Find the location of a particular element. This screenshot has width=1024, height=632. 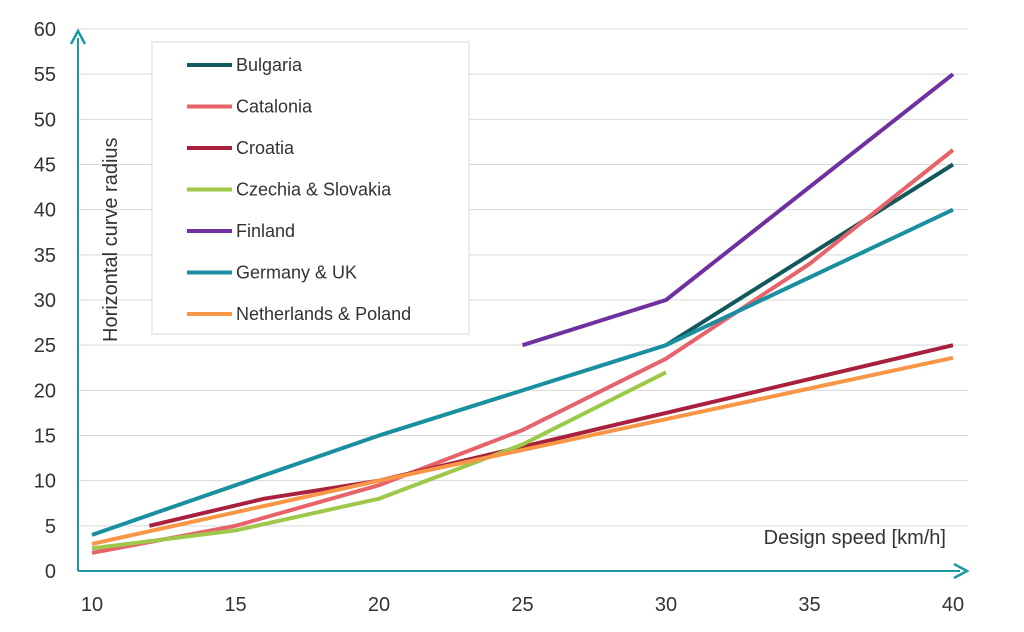

y-tick-label: 20 is located at coordinates (45, 391).